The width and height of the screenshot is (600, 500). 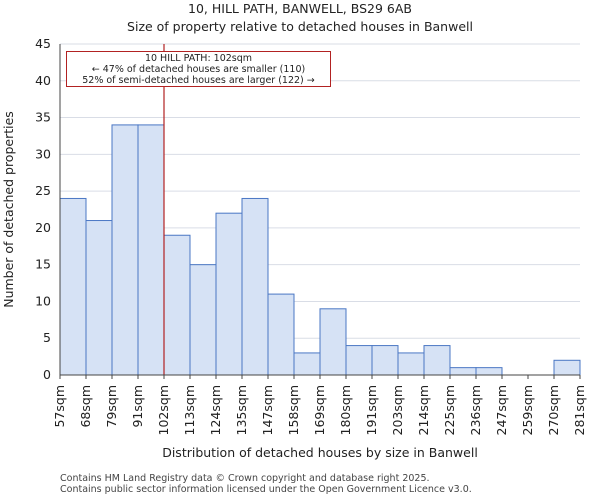 I want to click on chart-title: 10, HILL PATH, BANWELL, BS29 6AB, so click(x=300, y=8).